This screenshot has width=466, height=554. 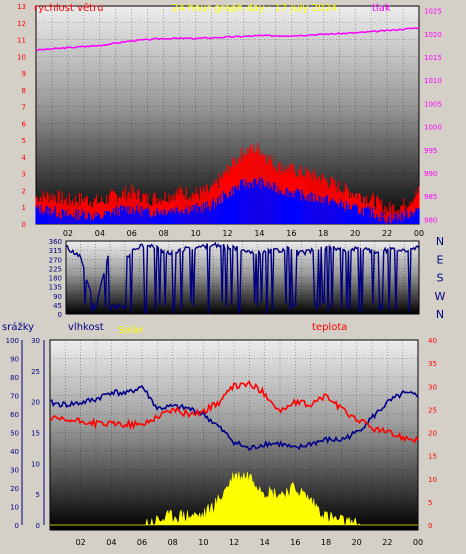 What do you see at coordinates (433, 58) in the screenshot?
I see `y-tick-label-pressure: 1015` at bounding box center [433, 58].